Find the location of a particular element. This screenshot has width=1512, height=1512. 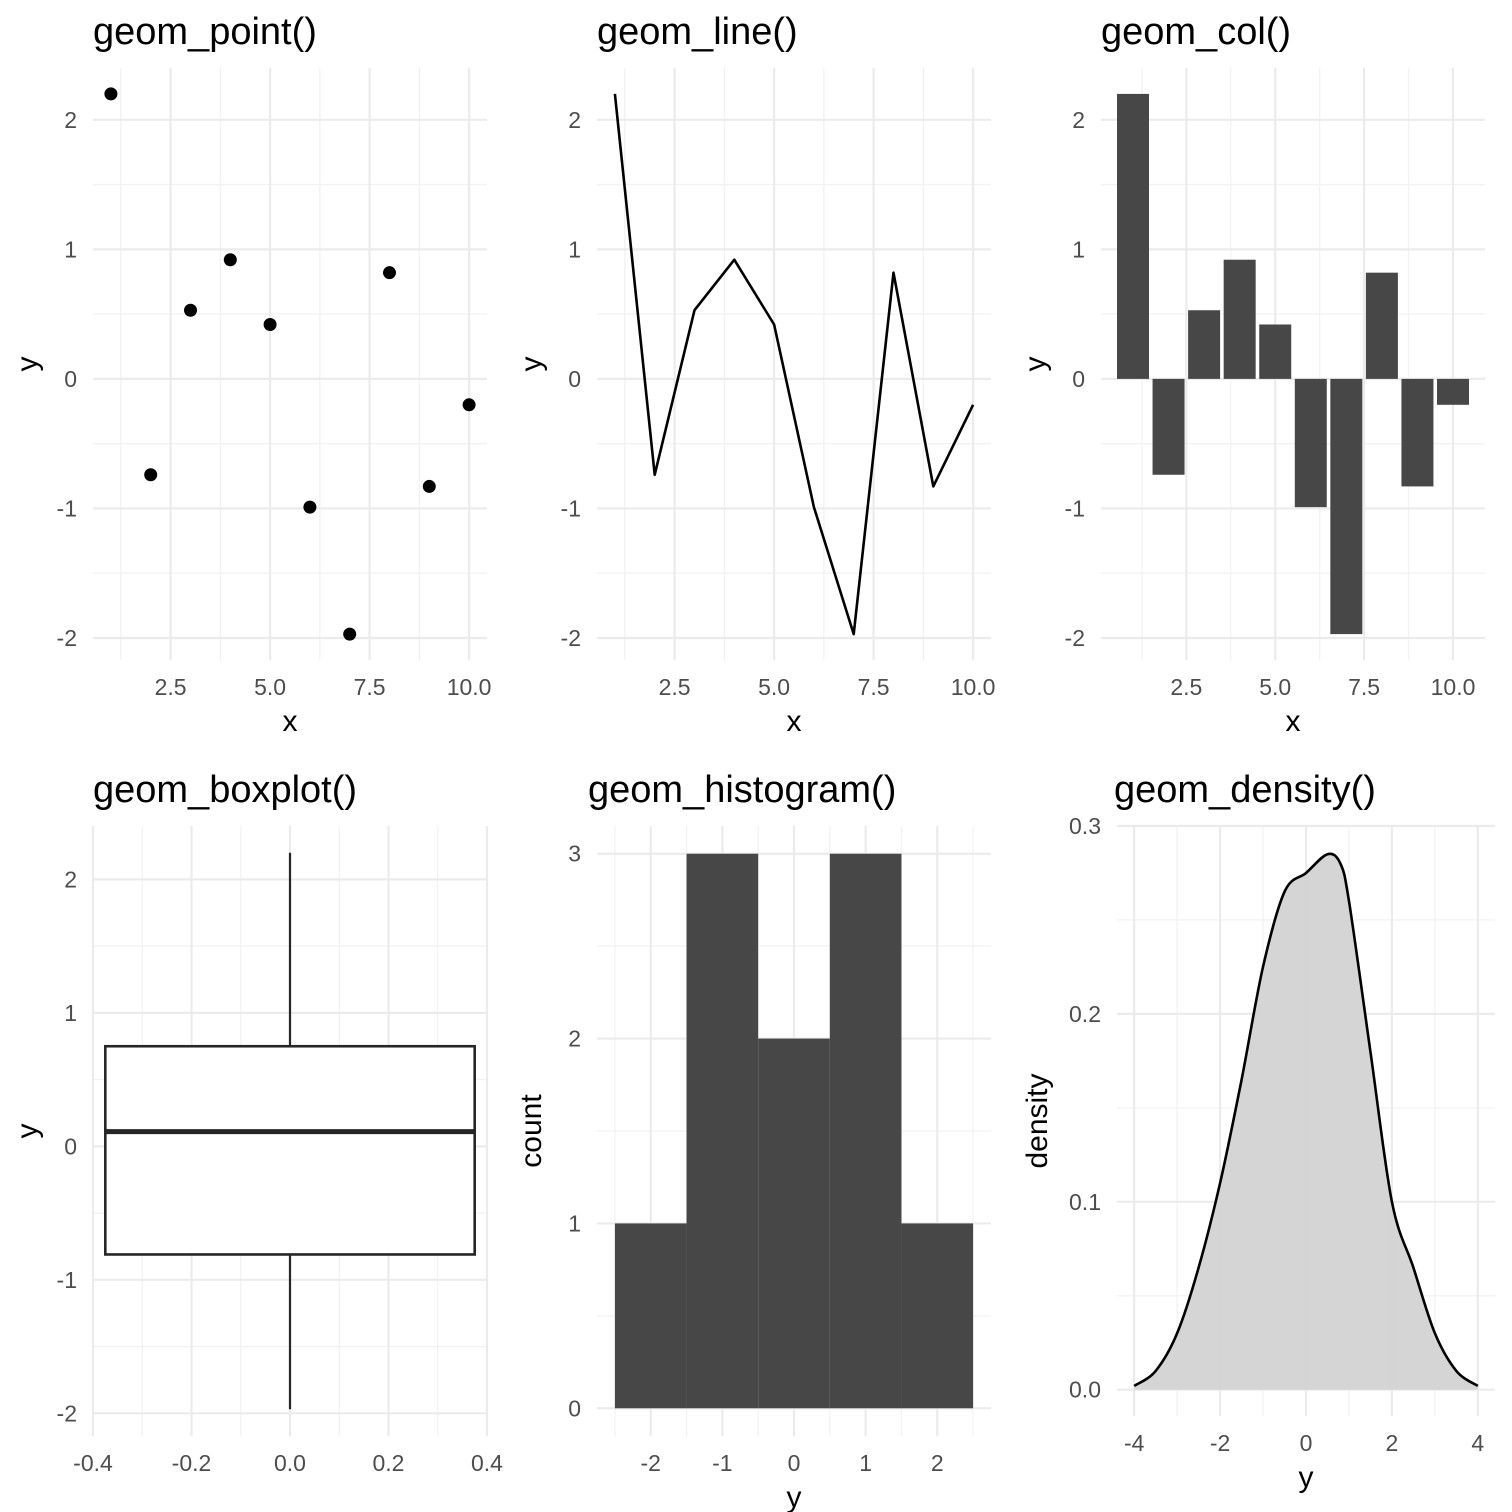

box is located at coordinates (290, 1150).